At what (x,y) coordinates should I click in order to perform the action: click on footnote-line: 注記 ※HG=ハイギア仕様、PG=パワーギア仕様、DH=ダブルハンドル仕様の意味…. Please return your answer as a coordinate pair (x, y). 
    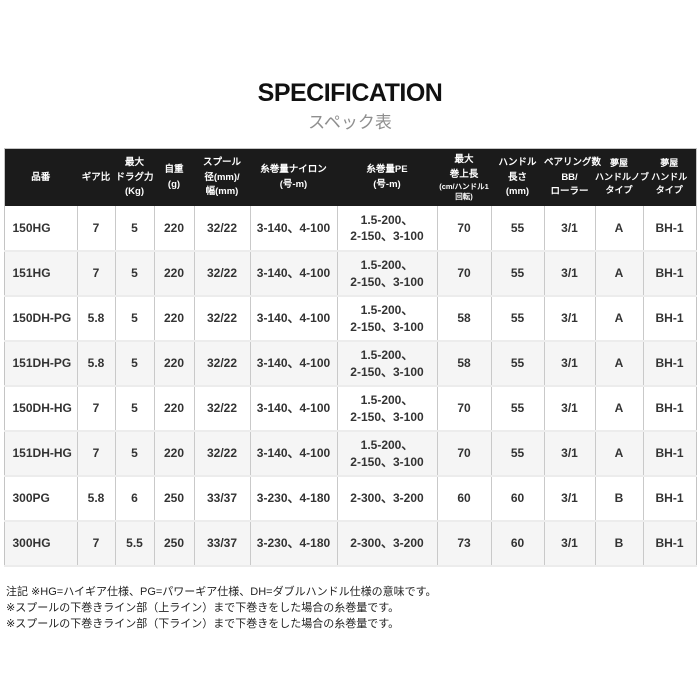
    Looking at the image, I should click on (221, 592).